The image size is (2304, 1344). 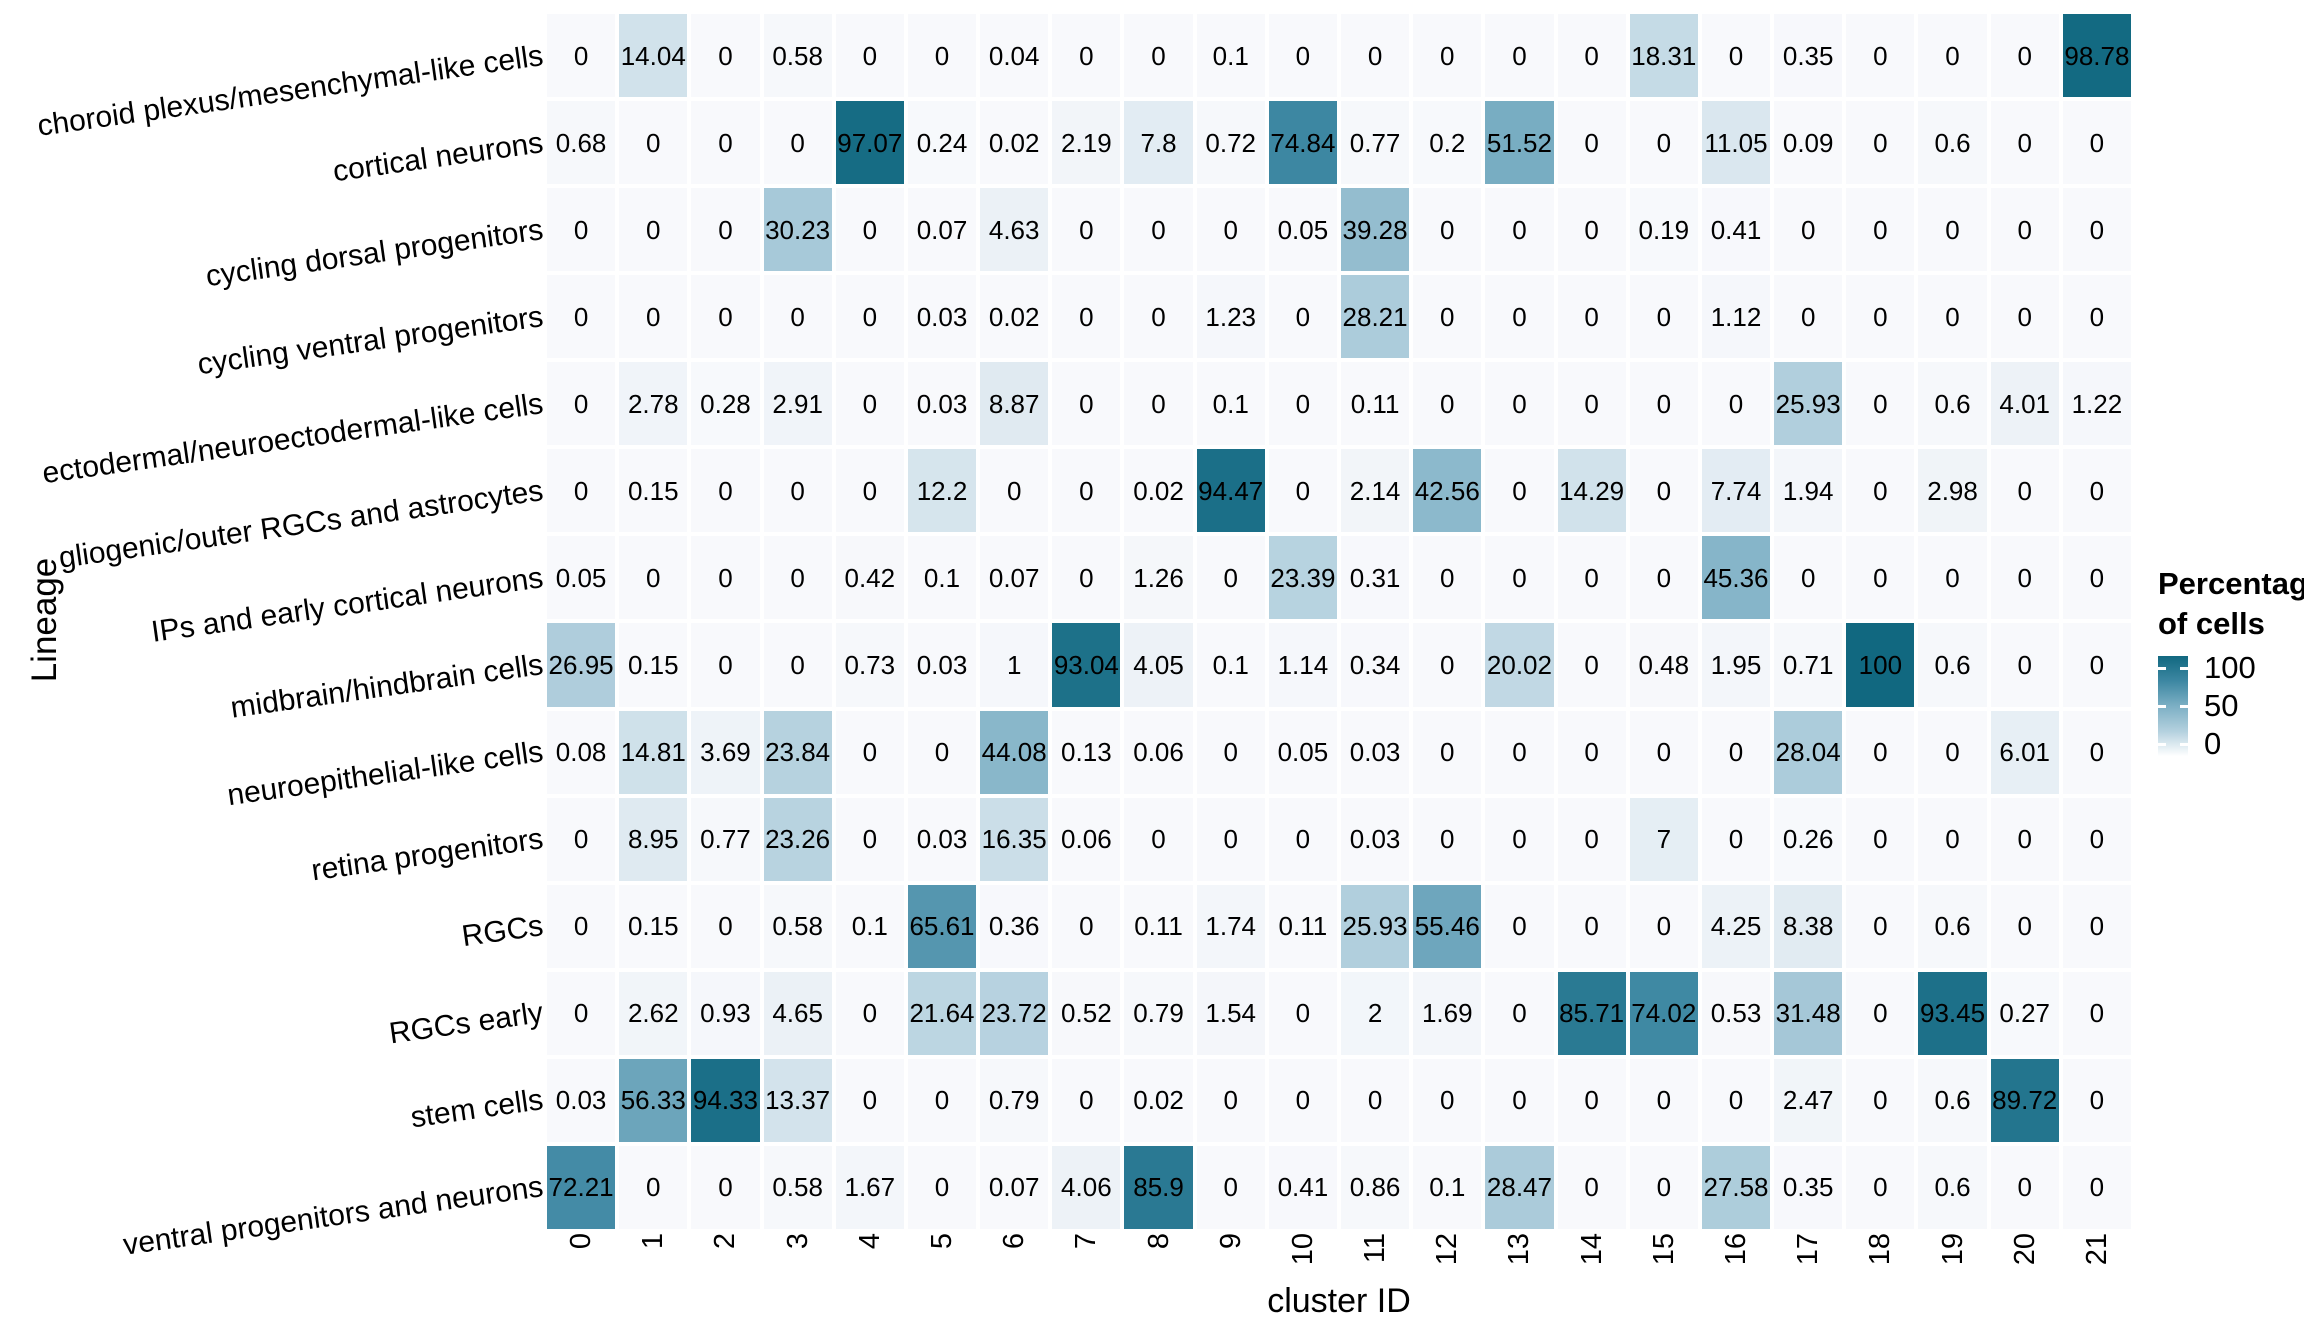 I want to click on heatmap-cell: 14.04, so click(x=653, y=56).